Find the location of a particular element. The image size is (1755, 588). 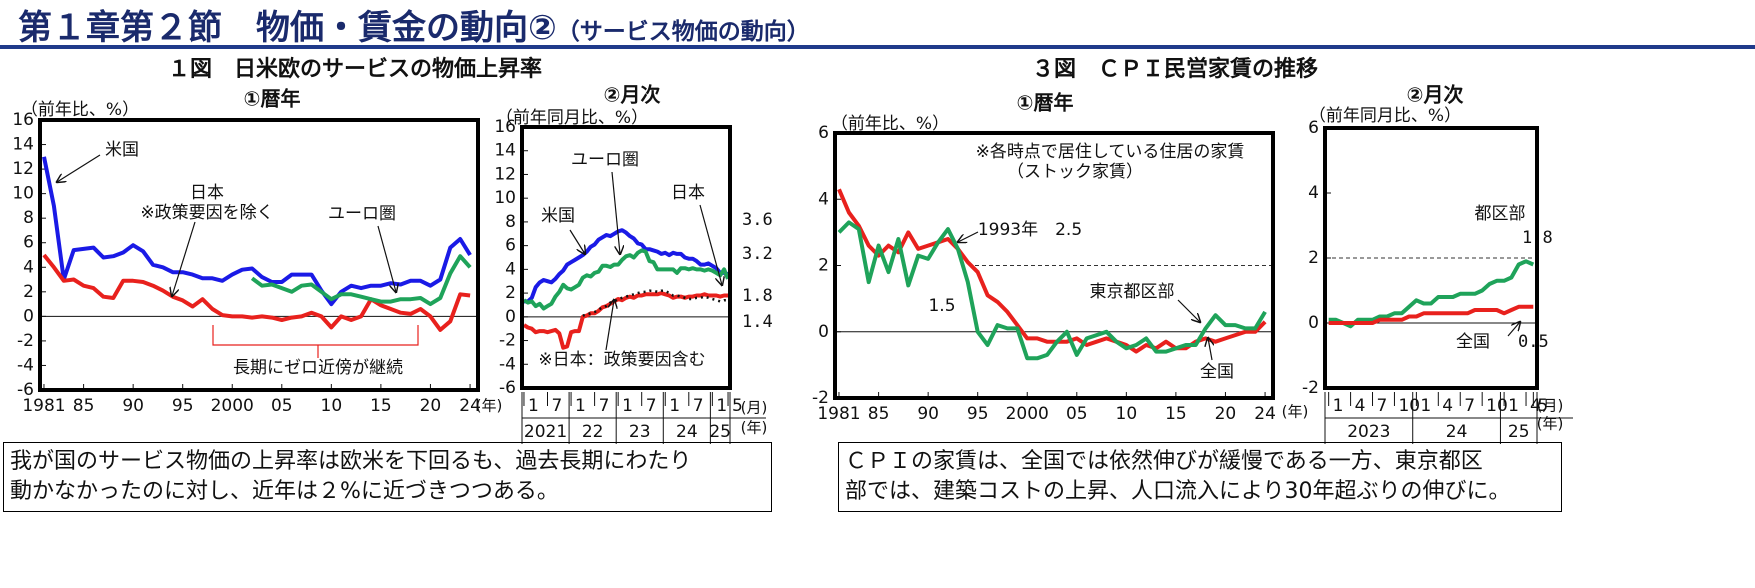

value-label: 1.8 is located at coordinates (757, 296).